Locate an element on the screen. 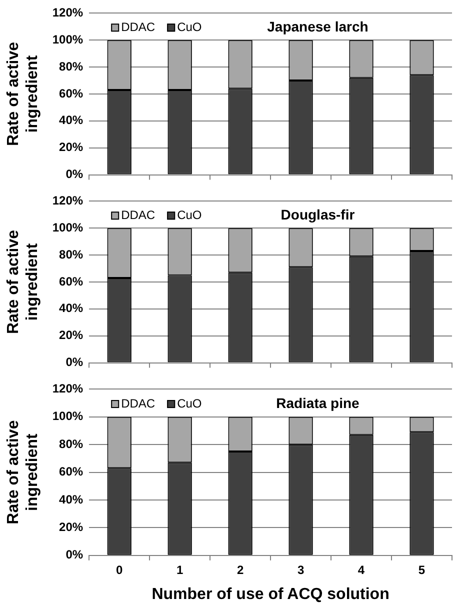 This screenshot has height=610, width=460. x-axis-title: Number of use of ACQ solution is located at coordinates (271, 594).